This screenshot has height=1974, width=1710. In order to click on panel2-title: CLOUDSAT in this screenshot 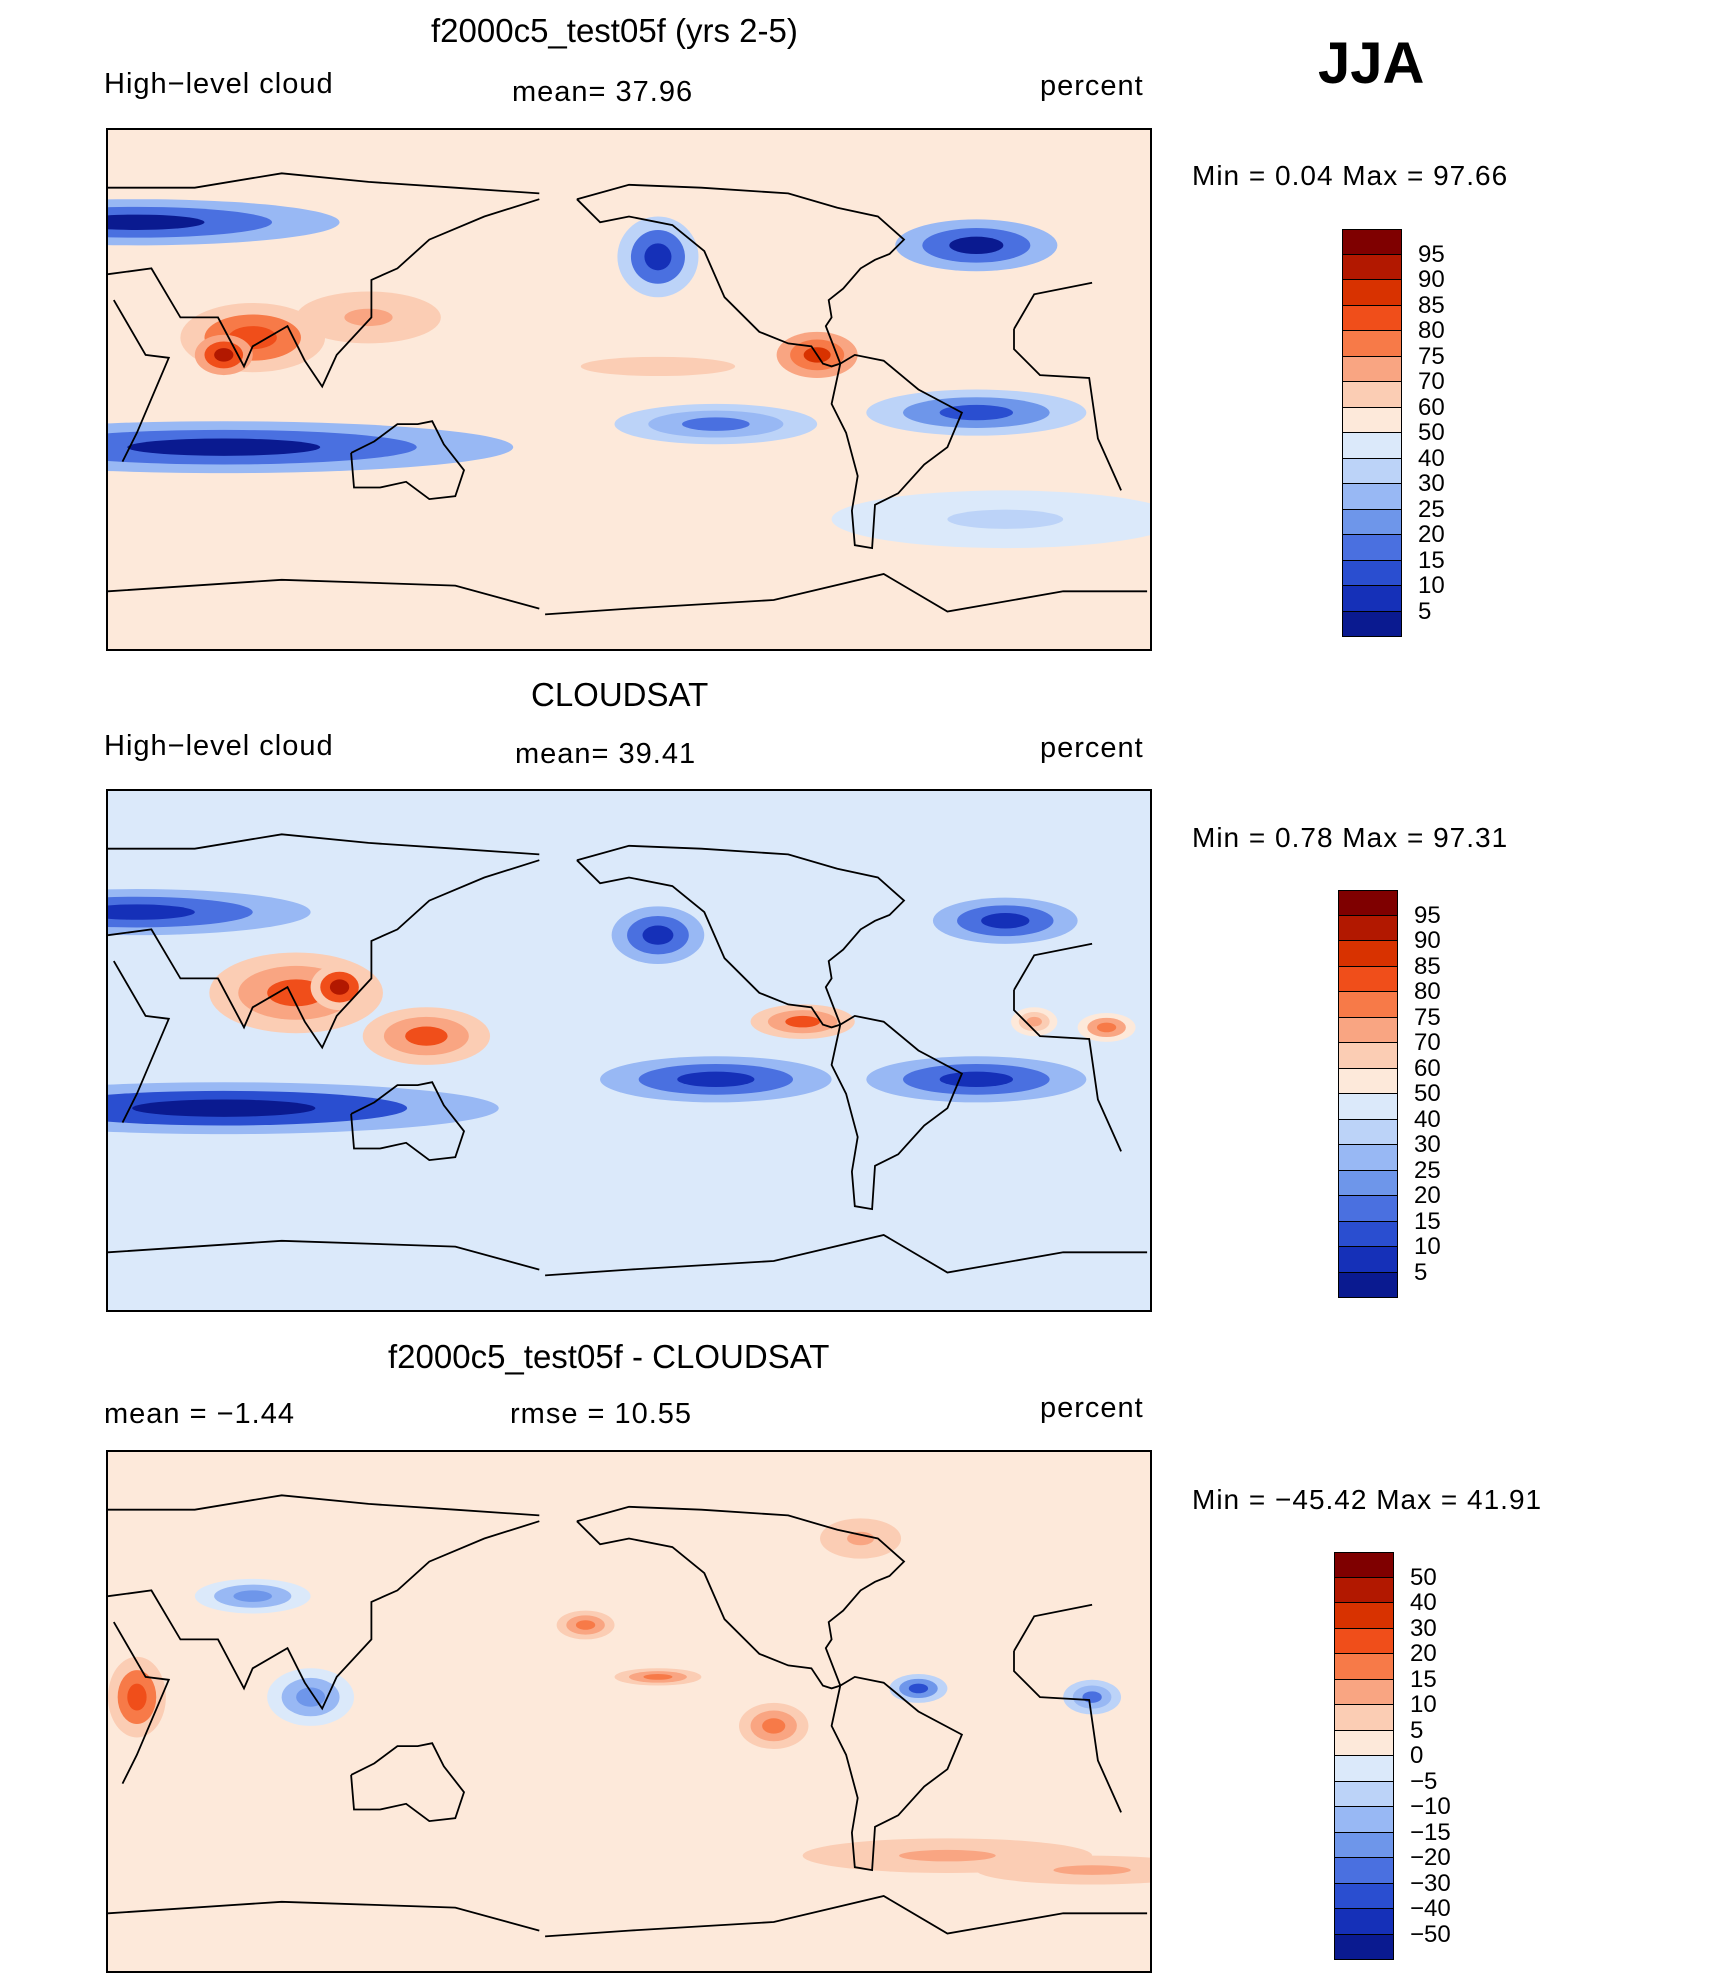, I will do `click(620, 694)`.